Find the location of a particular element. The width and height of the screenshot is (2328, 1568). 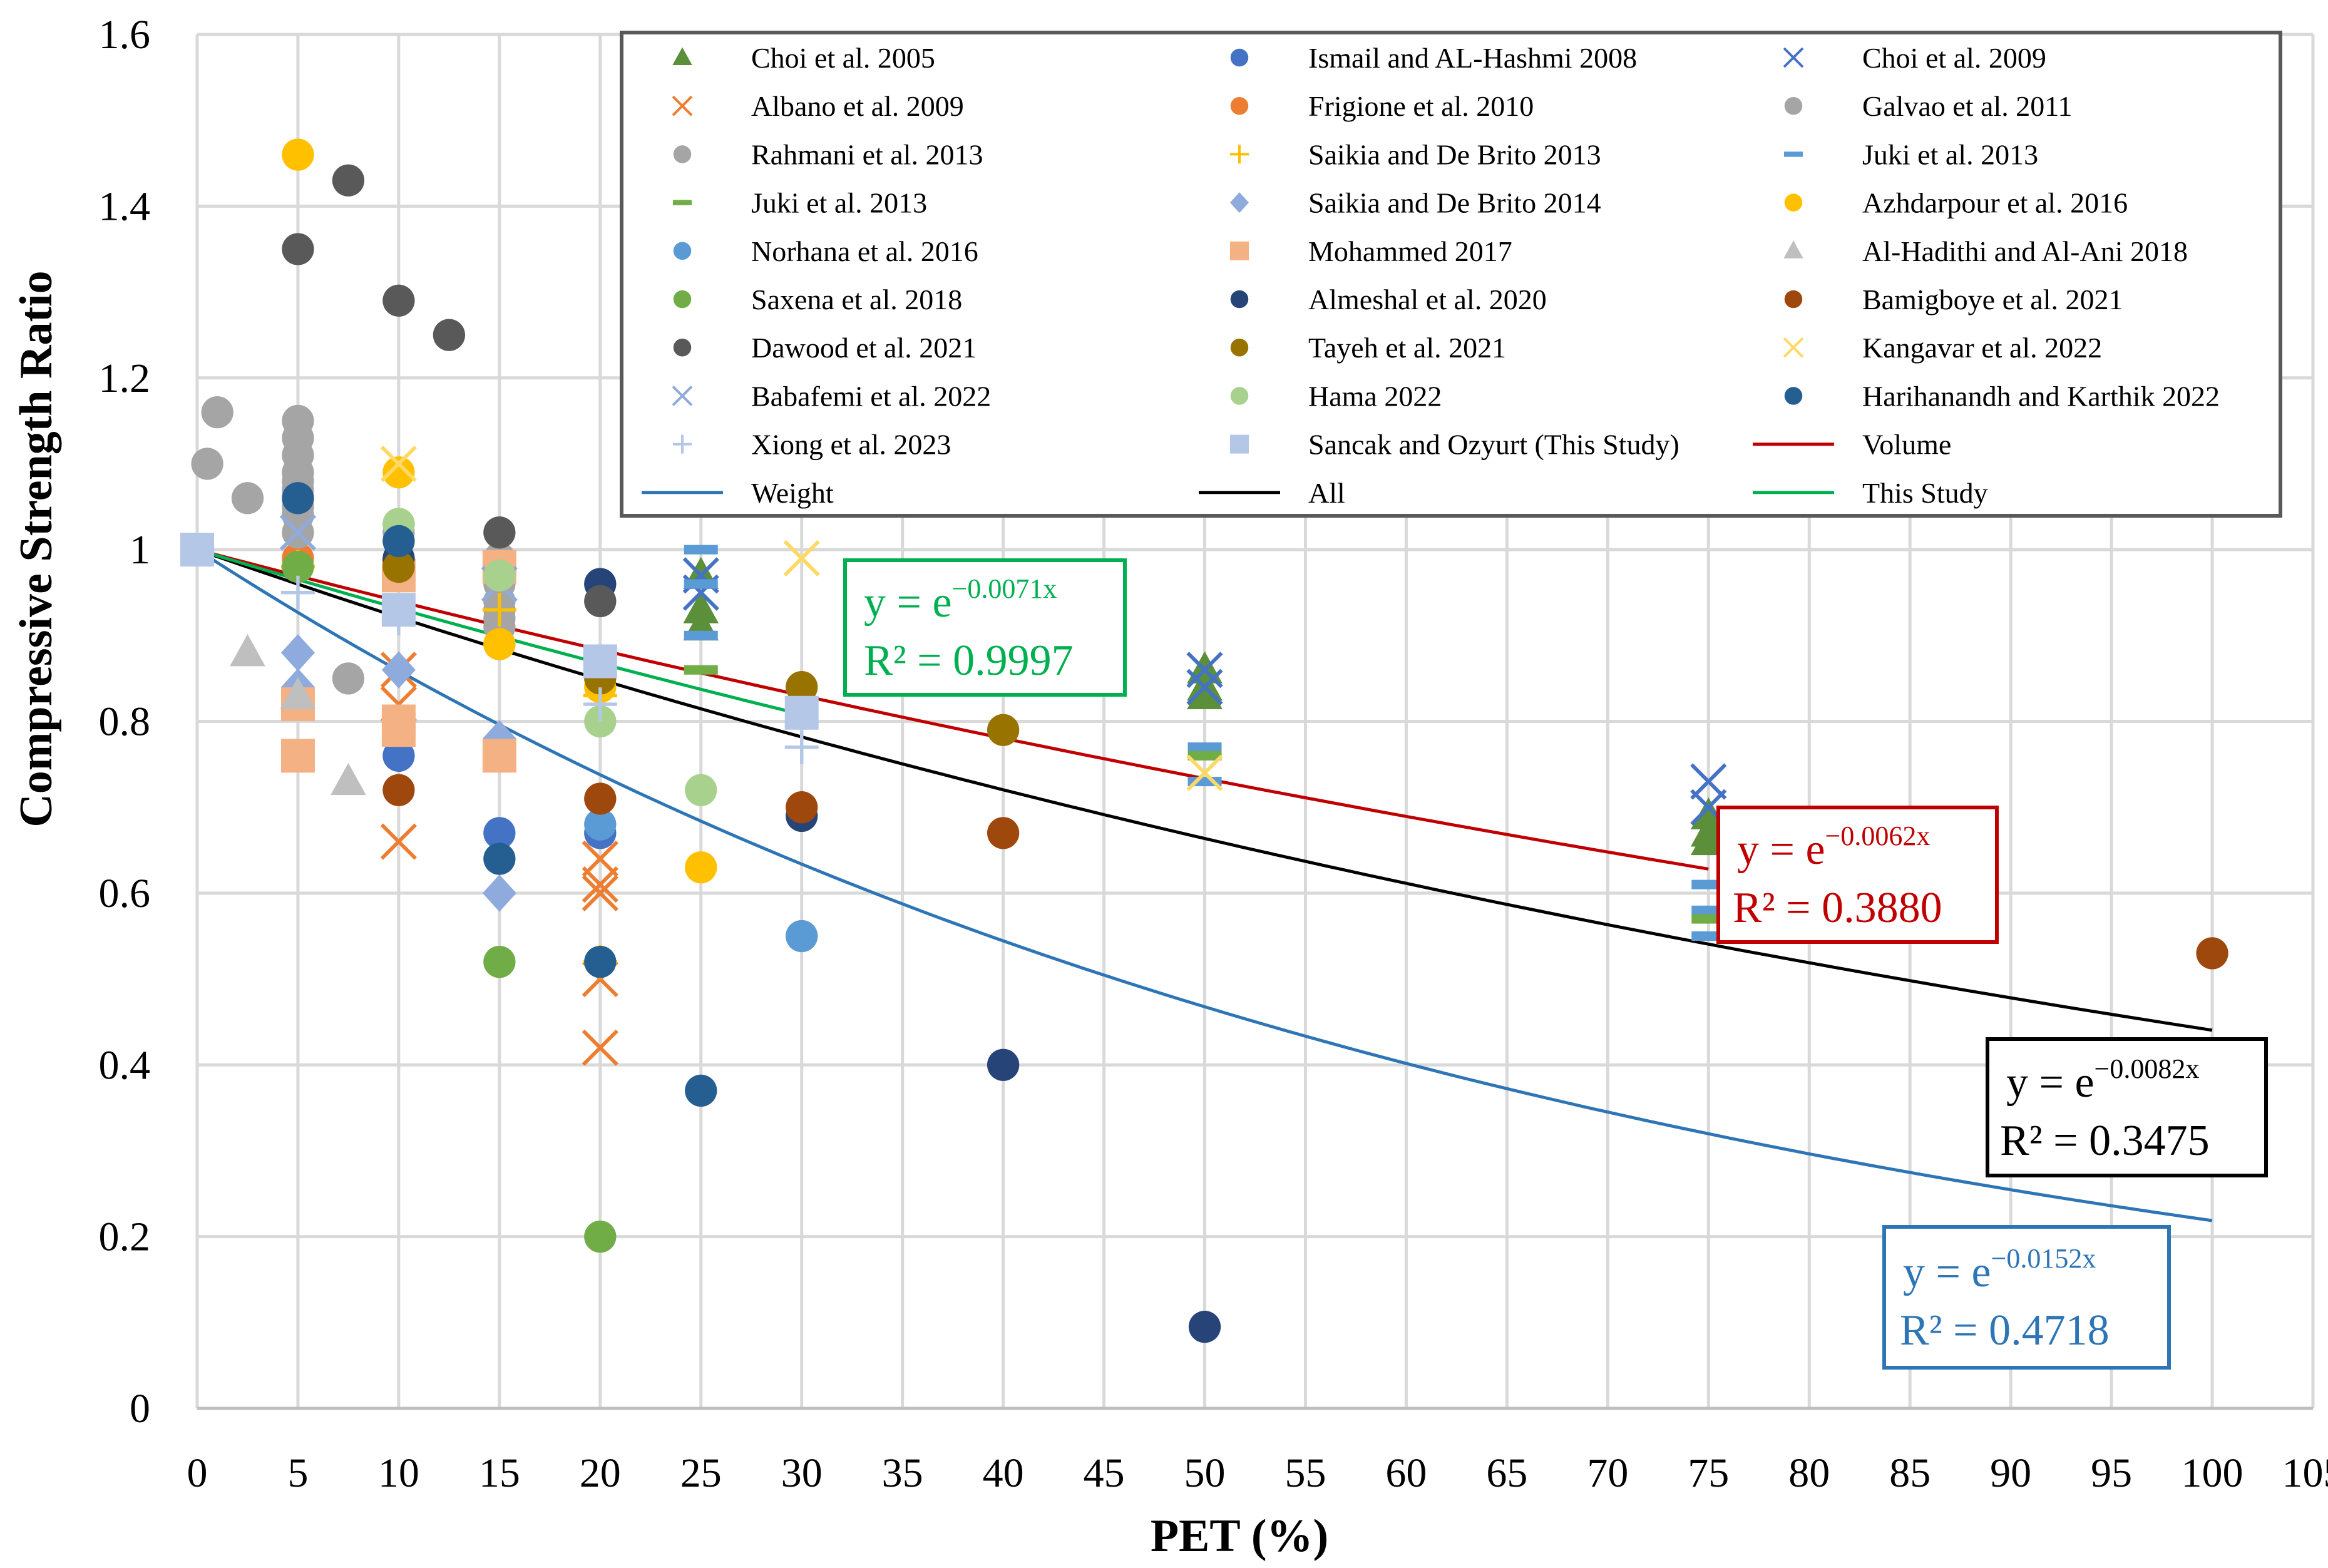

legend-label: Weight is located at coordinates (793, 493).